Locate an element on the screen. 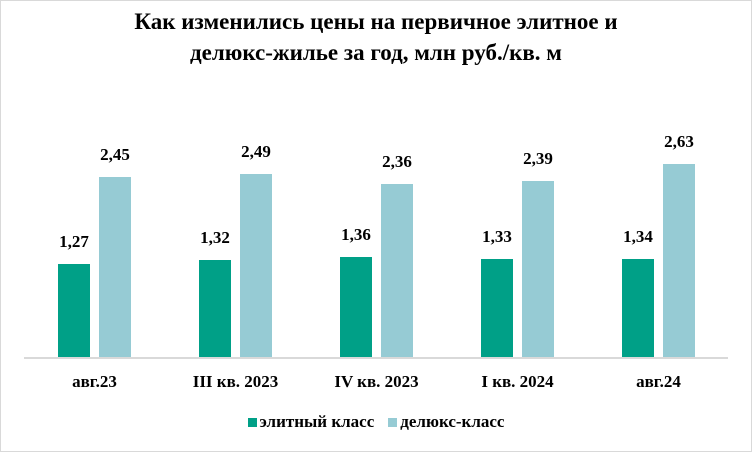 This screenshot has width=752, height=452. legend-item-elite: элитный класс is located at coordinates (311, 422).